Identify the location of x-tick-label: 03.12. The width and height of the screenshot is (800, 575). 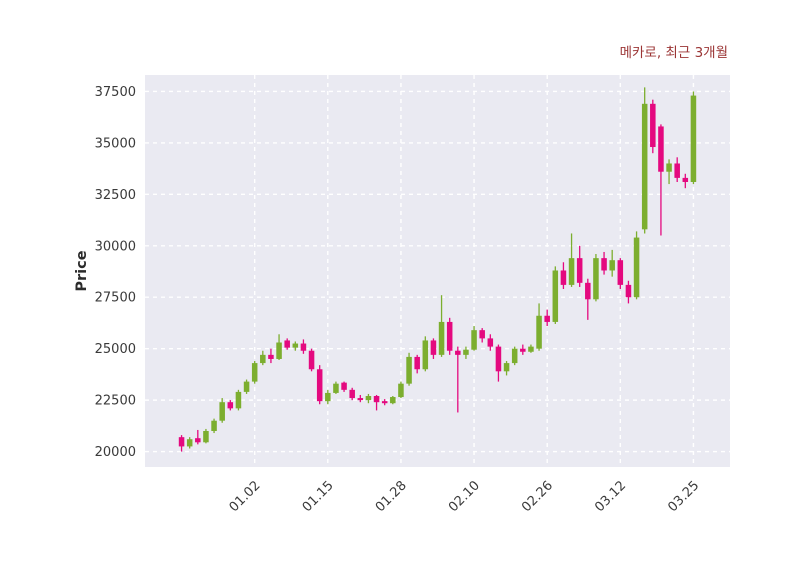
(610, 496).